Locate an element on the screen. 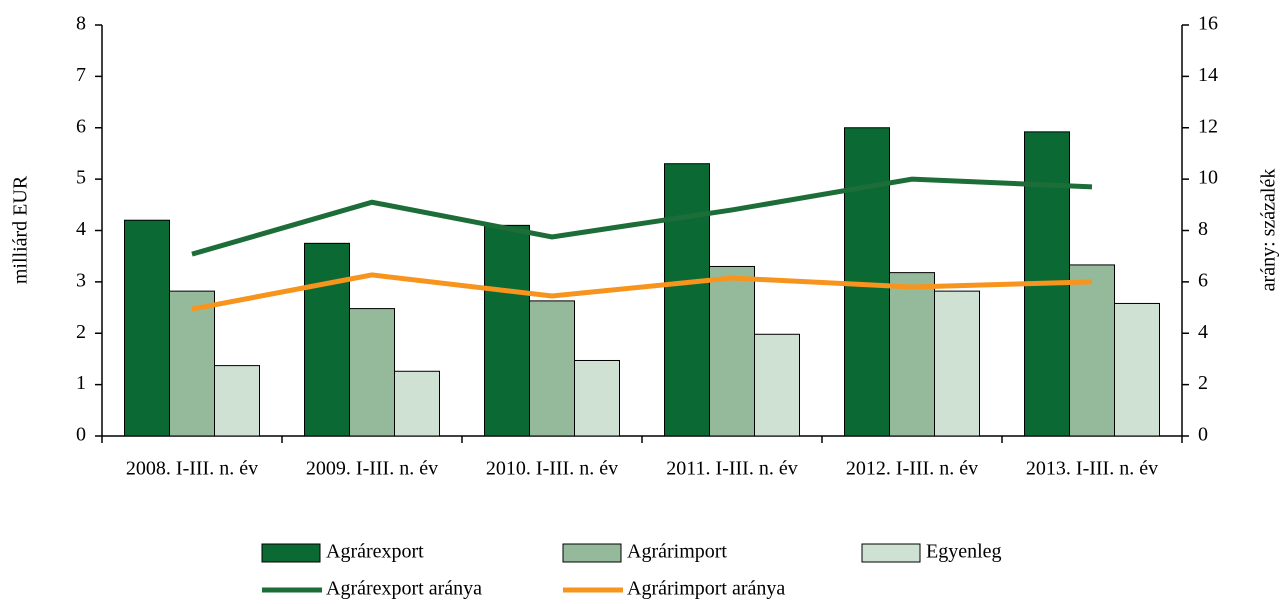 The width and height of the screenshot is (1287, 604). y-tick-label: 7 is located at coordinates (81, 75).